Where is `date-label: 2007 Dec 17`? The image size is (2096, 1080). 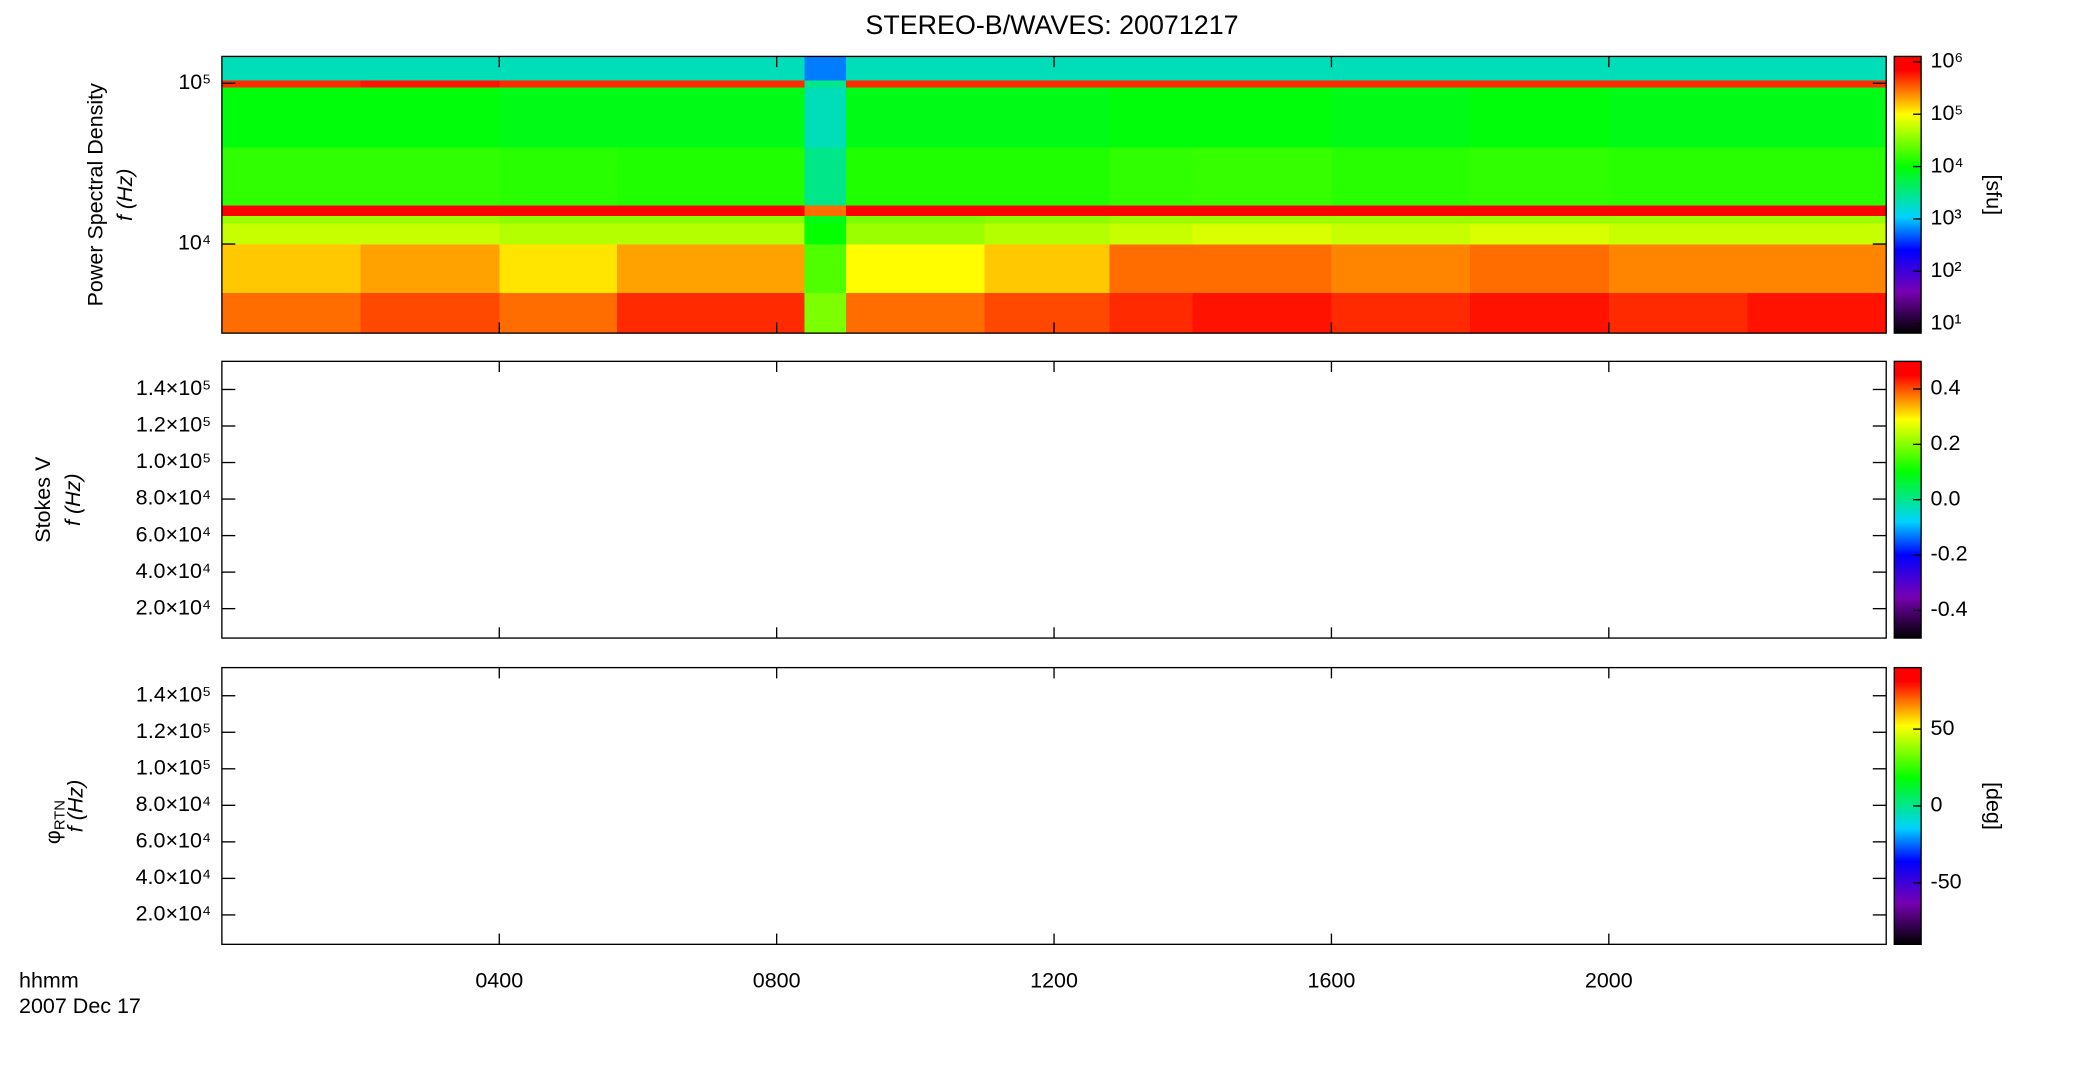 date-label: 2007 Dec 17 is located at coordinates (80, 1006).